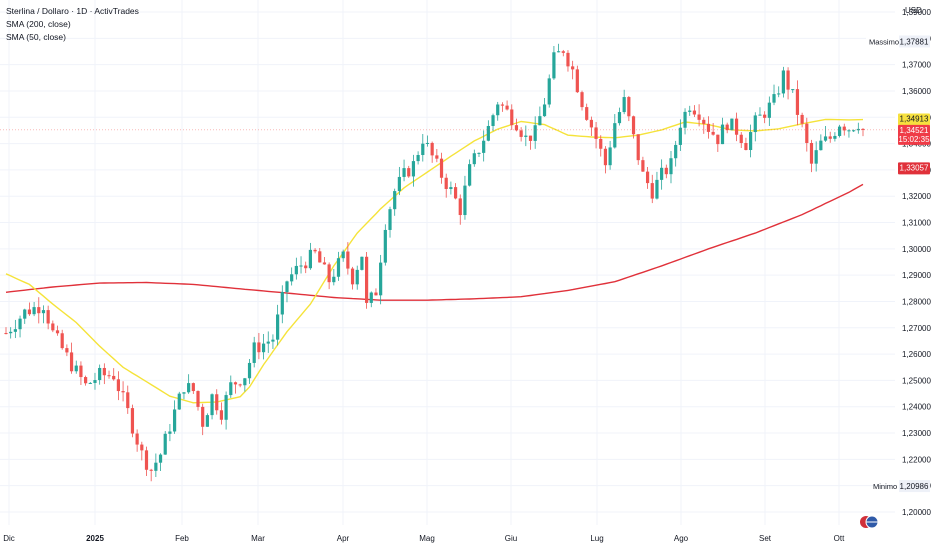  What do you see at coordinates (72, 11) in the screenshot?
I see `chart-title: Sterlina / Dollaro · 1D · ActivTrades` at bounding box center [72, 11].